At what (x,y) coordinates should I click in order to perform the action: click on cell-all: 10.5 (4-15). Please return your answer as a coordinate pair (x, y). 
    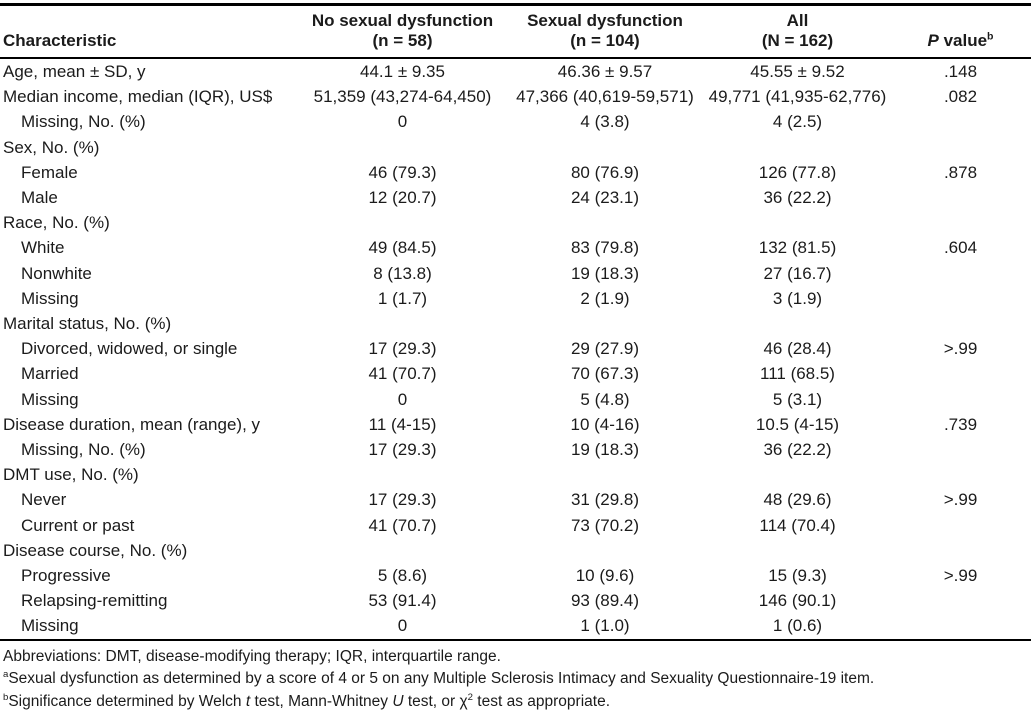
    Looking at the image, I should click on (797, 424).